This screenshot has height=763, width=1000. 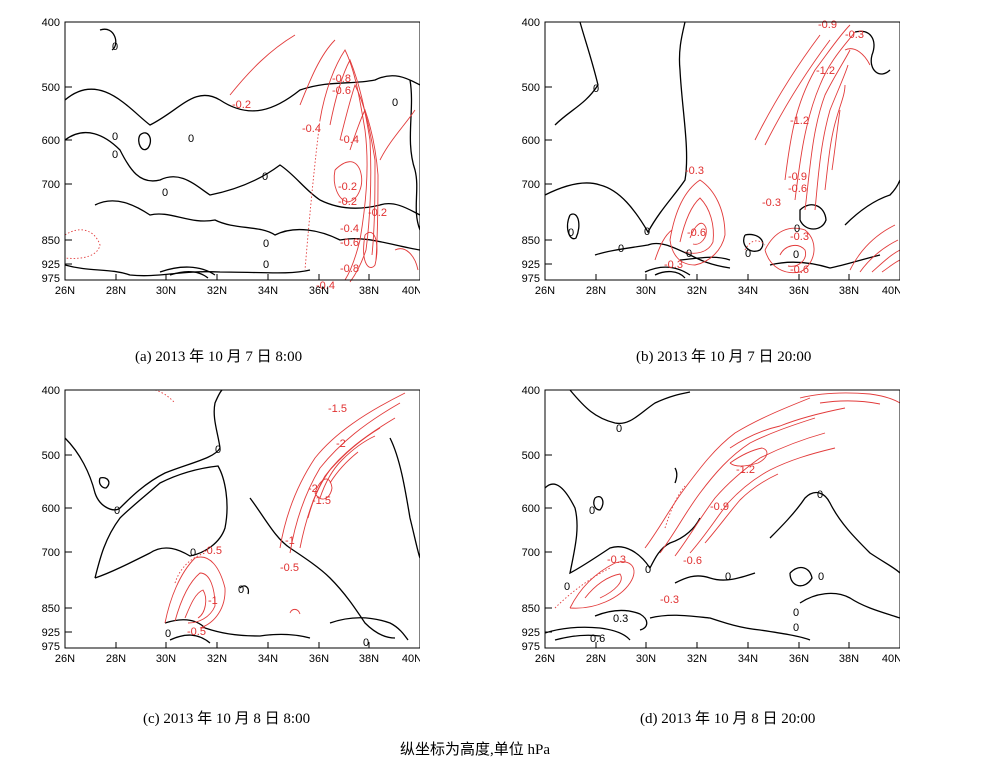 What do you see at coordinates (537, 151) in the screenshot?
I see `y-axis-b: 400 500 600 700 850 925 975` at bounding box center [537, 151].